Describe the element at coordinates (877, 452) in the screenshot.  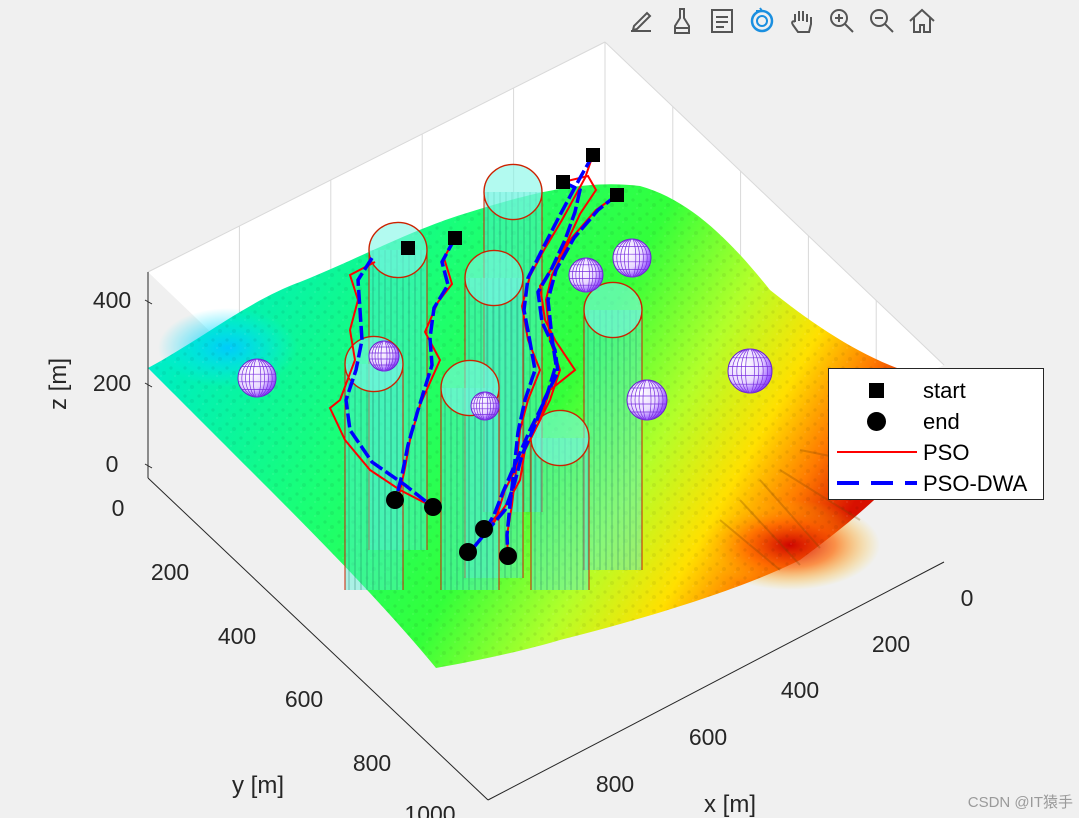
I see `solid-line-icon` at that location.